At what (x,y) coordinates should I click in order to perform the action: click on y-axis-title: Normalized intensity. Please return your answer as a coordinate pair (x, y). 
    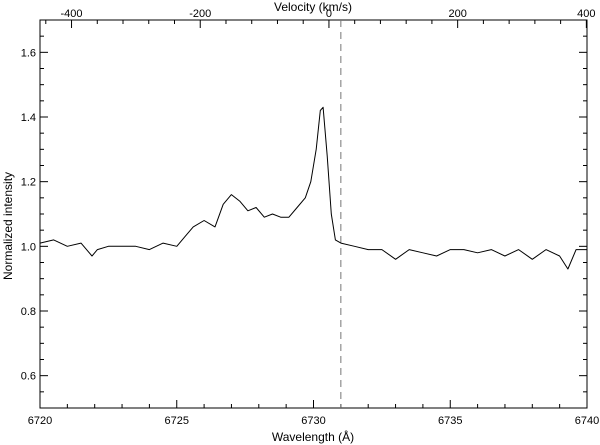
    Looking at the image, I should click on (8, 226).